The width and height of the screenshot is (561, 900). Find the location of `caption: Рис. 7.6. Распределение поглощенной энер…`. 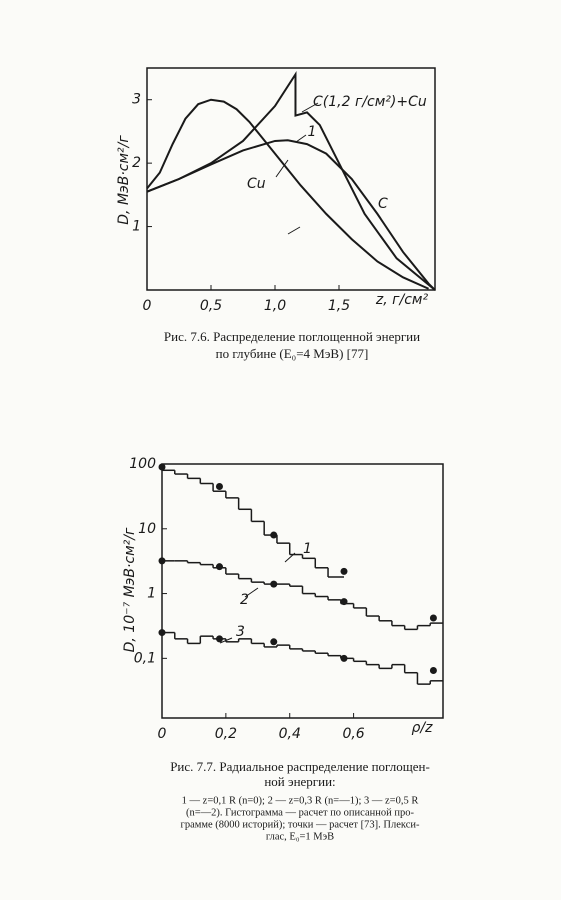

caption: Рис. 7.6. Распределение поглощенной энер… is located at coordinates (292, 336).